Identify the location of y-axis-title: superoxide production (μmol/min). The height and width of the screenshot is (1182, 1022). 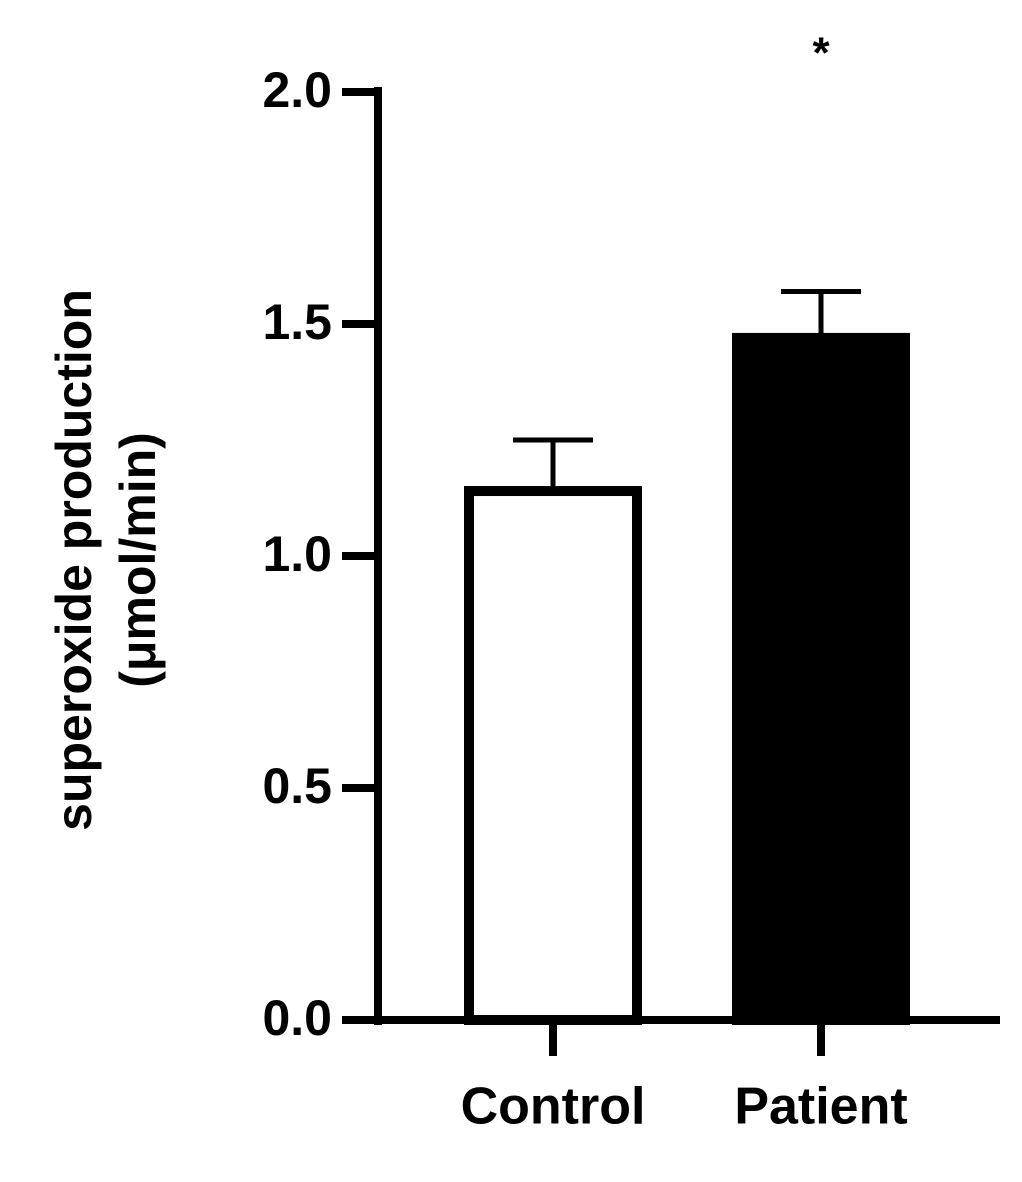
(106, 560).